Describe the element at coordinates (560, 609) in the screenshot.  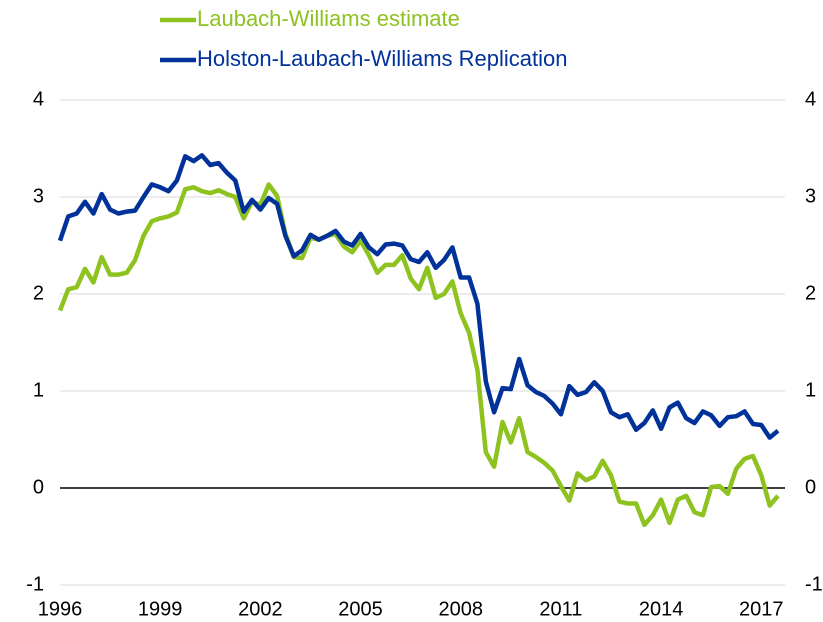
I see `x-tick-label: 2011` at that location.